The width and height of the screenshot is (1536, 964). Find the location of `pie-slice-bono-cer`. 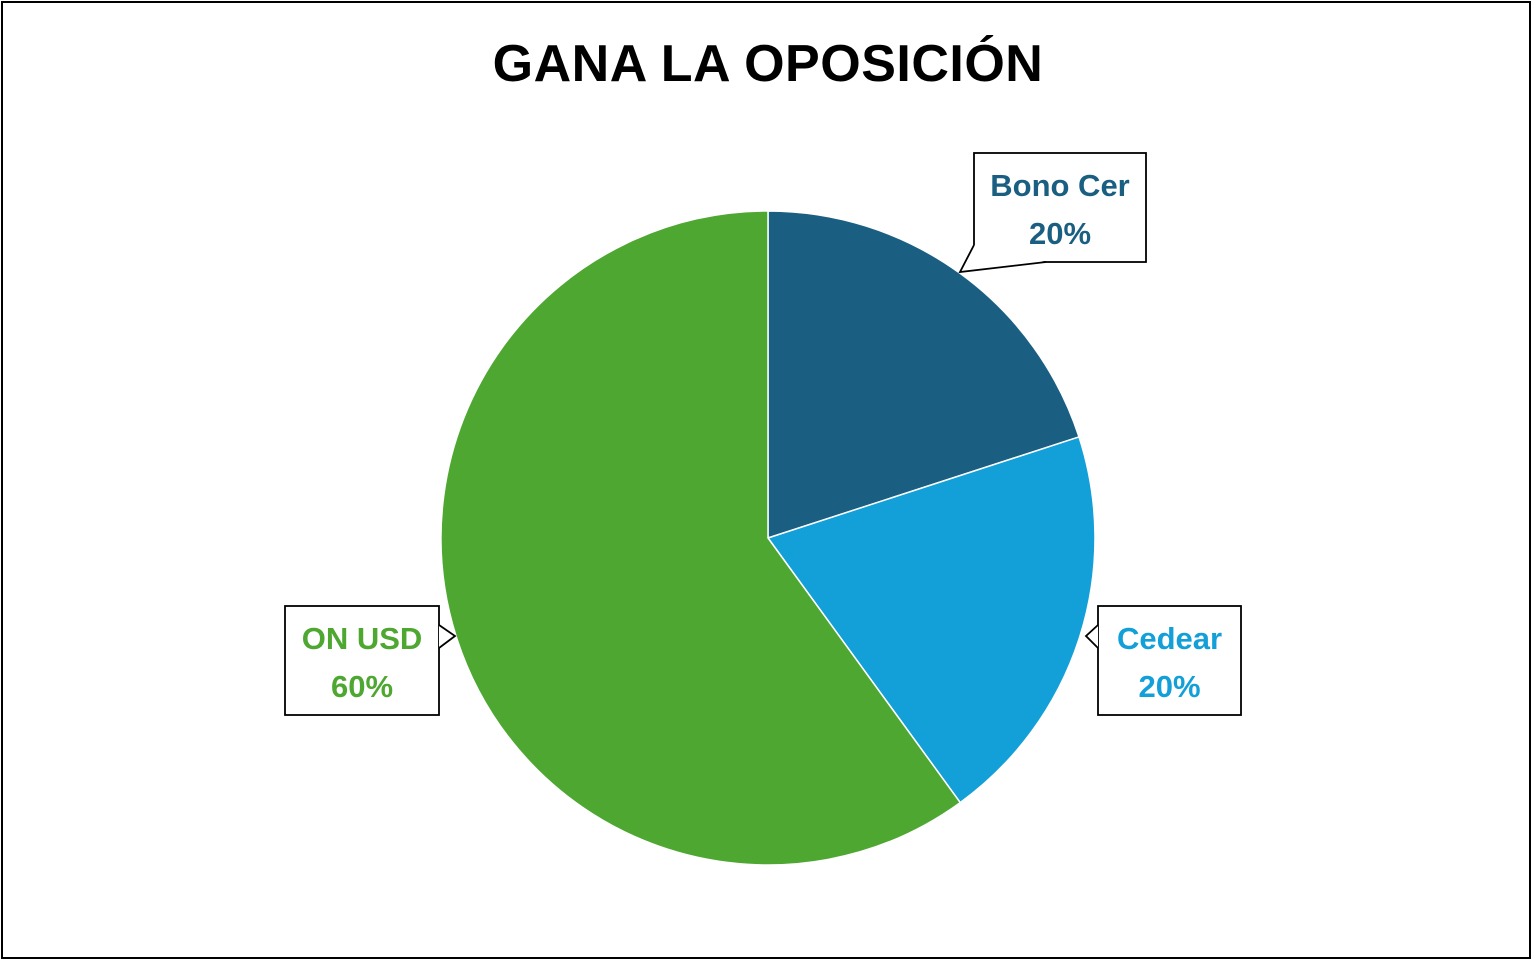

pie-slice-bono-cer is located at coordinates (923, 375).